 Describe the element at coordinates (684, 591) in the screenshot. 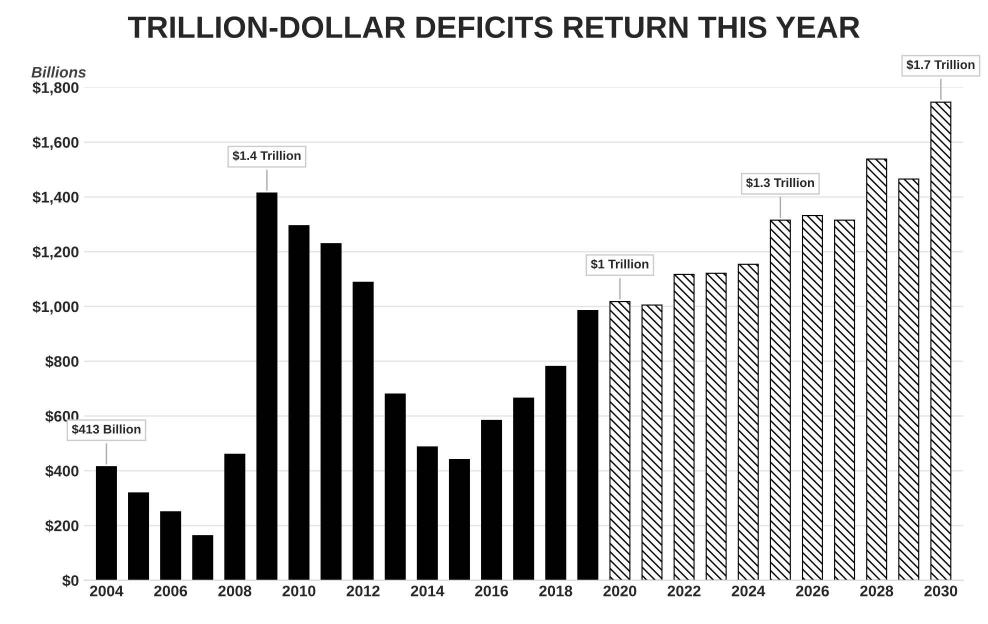

I see `x-tick-label: 2022` at that location.